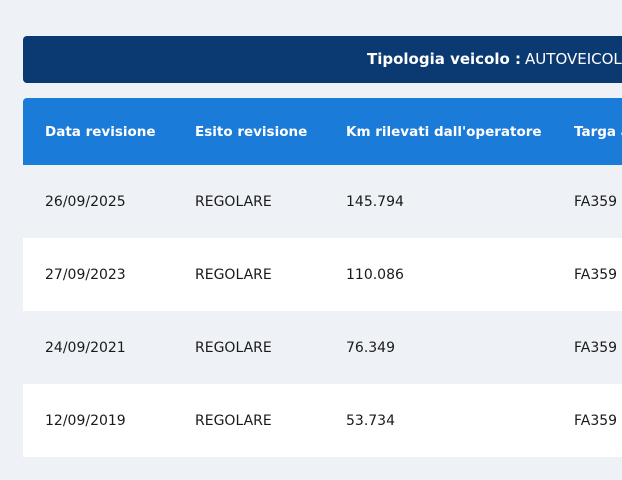 The height and width of the screenshot is (480, 622). What do you see at coordinates (444, 59) in the screenshot?
I see `vehicle-type-label: Tipologia veicolo :` at bounding box center [444, 59].